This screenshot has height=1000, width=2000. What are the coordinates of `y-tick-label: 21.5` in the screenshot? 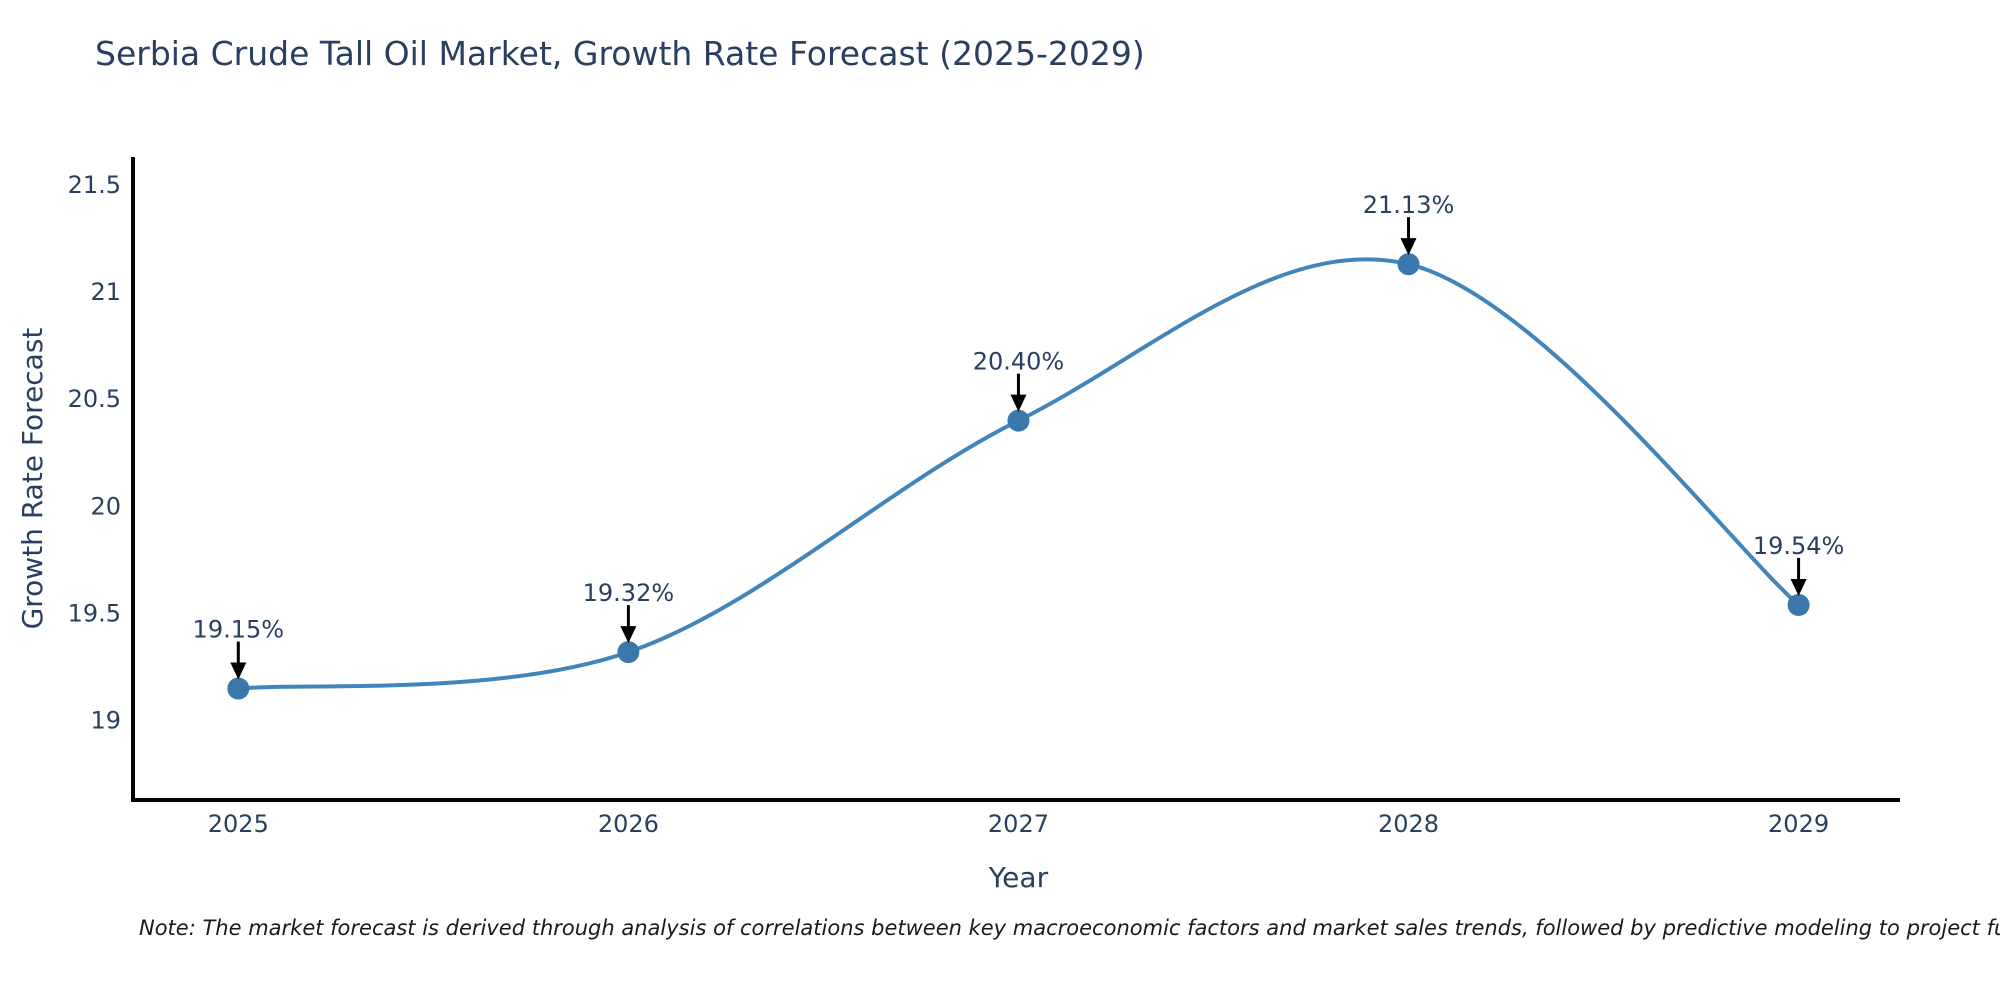 It's located at (94, 185).